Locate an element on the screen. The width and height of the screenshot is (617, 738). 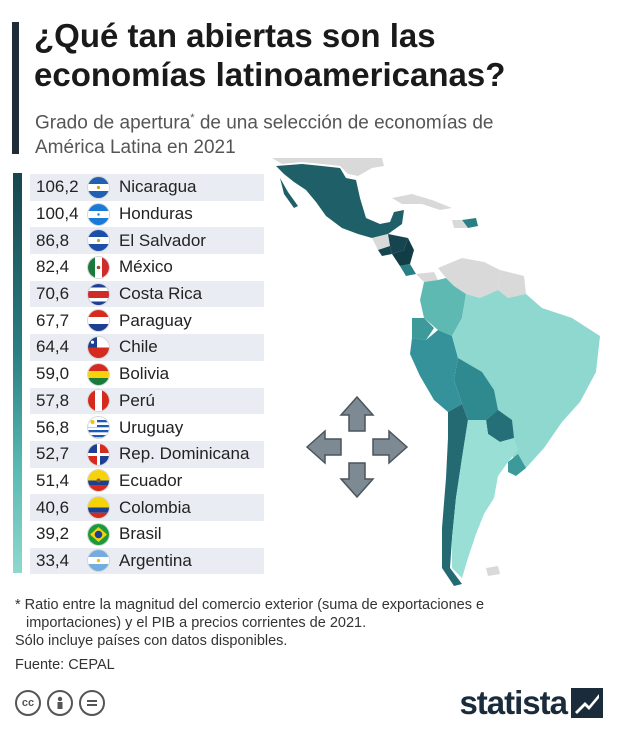
list-item: 82,4 México is located at coordinates (147, 267).